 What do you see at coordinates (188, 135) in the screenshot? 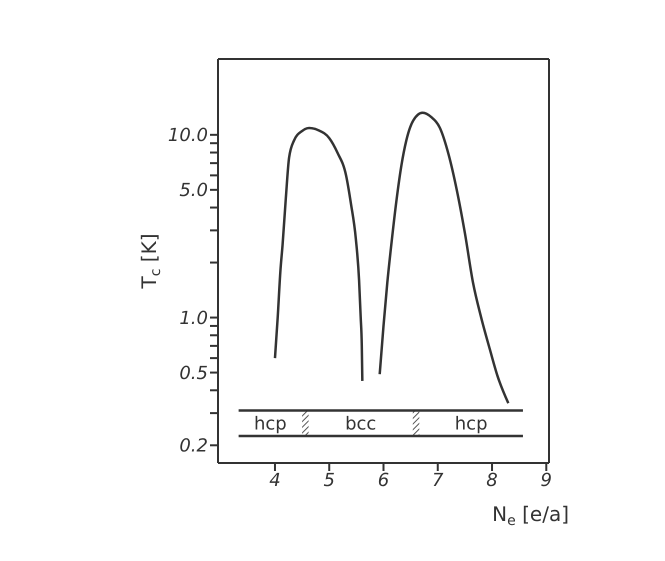
I see `y-tick-label: 10.0` at bounding box center [188, 135].